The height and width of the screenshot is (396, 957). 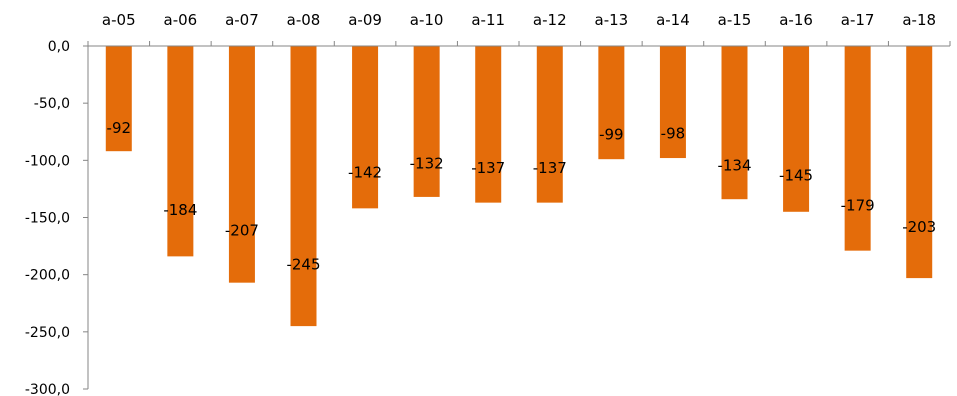 What do you see at coordinates (611, 134) in the screenshot?
I see `data-label: -99` at bounding box center [611, 134].